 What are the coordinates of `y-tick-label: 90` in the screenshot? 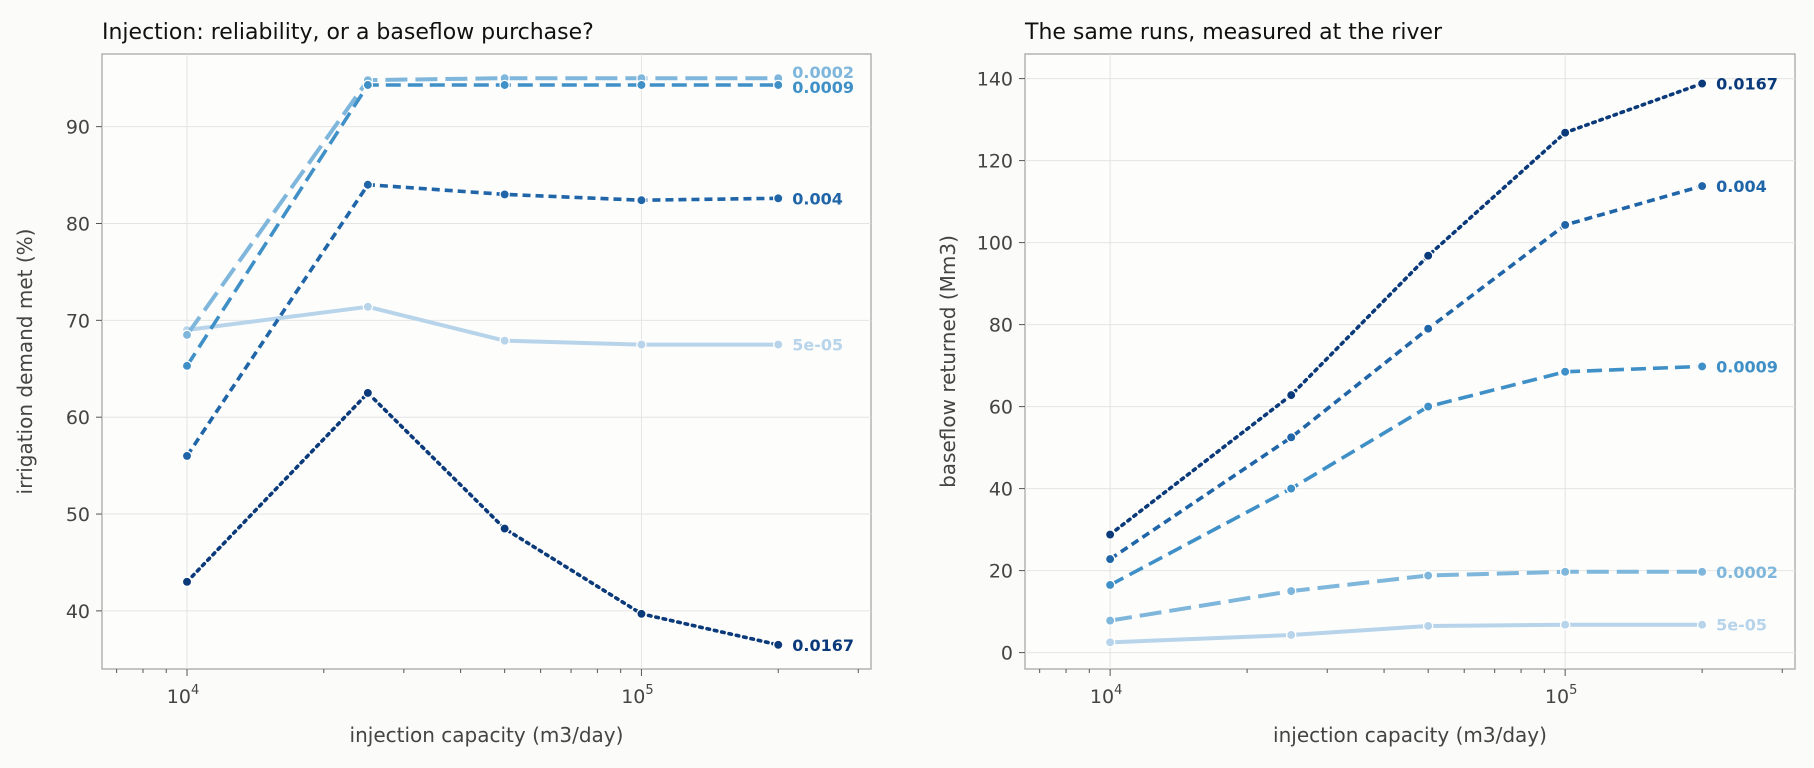 It's located at (78, 128).